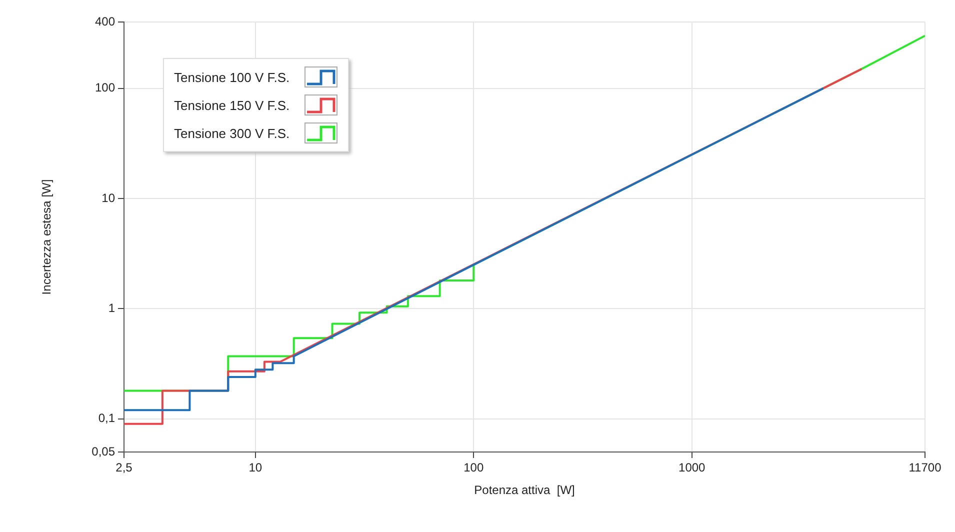  What do you see at coordinates (124, 467) in the screenshot?
I see `x-tick-label: 2,5` at bounding box center [124, 467].